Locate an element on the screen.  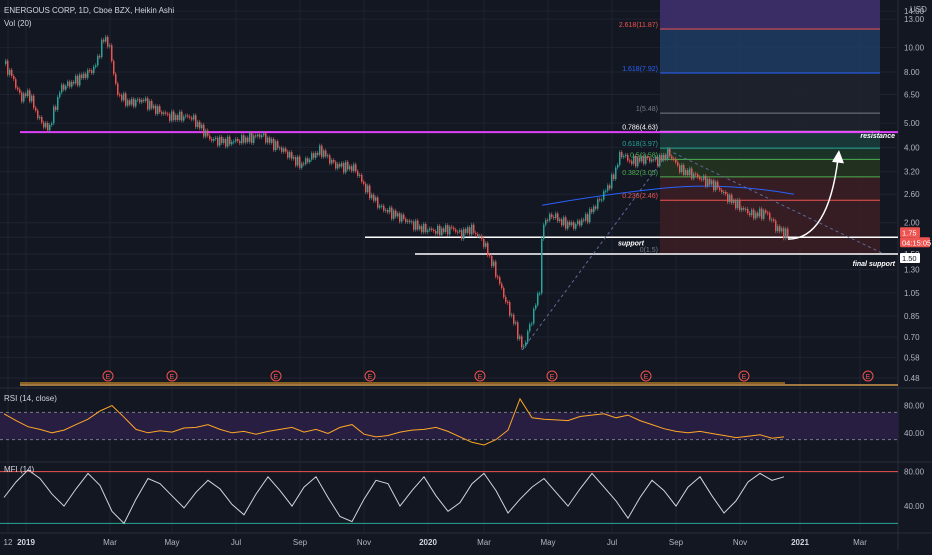
x-tick-label: Sep is located at coordinates (676, 542).